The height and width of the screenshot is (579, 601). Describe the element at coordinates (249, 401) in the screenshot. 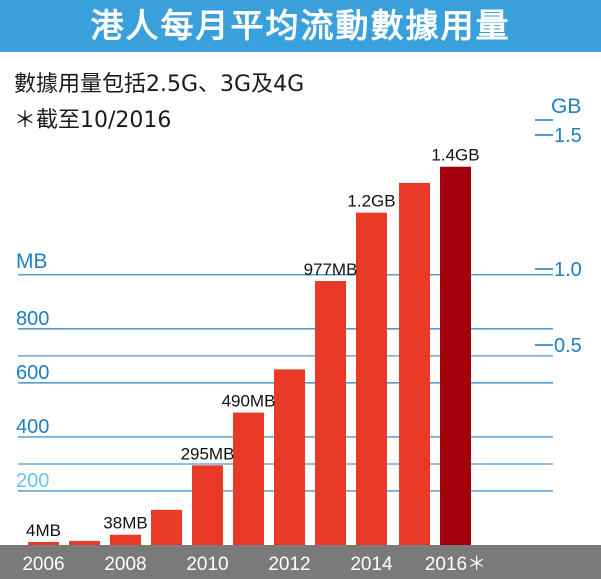

I see `data-label: 490MB` at that location.